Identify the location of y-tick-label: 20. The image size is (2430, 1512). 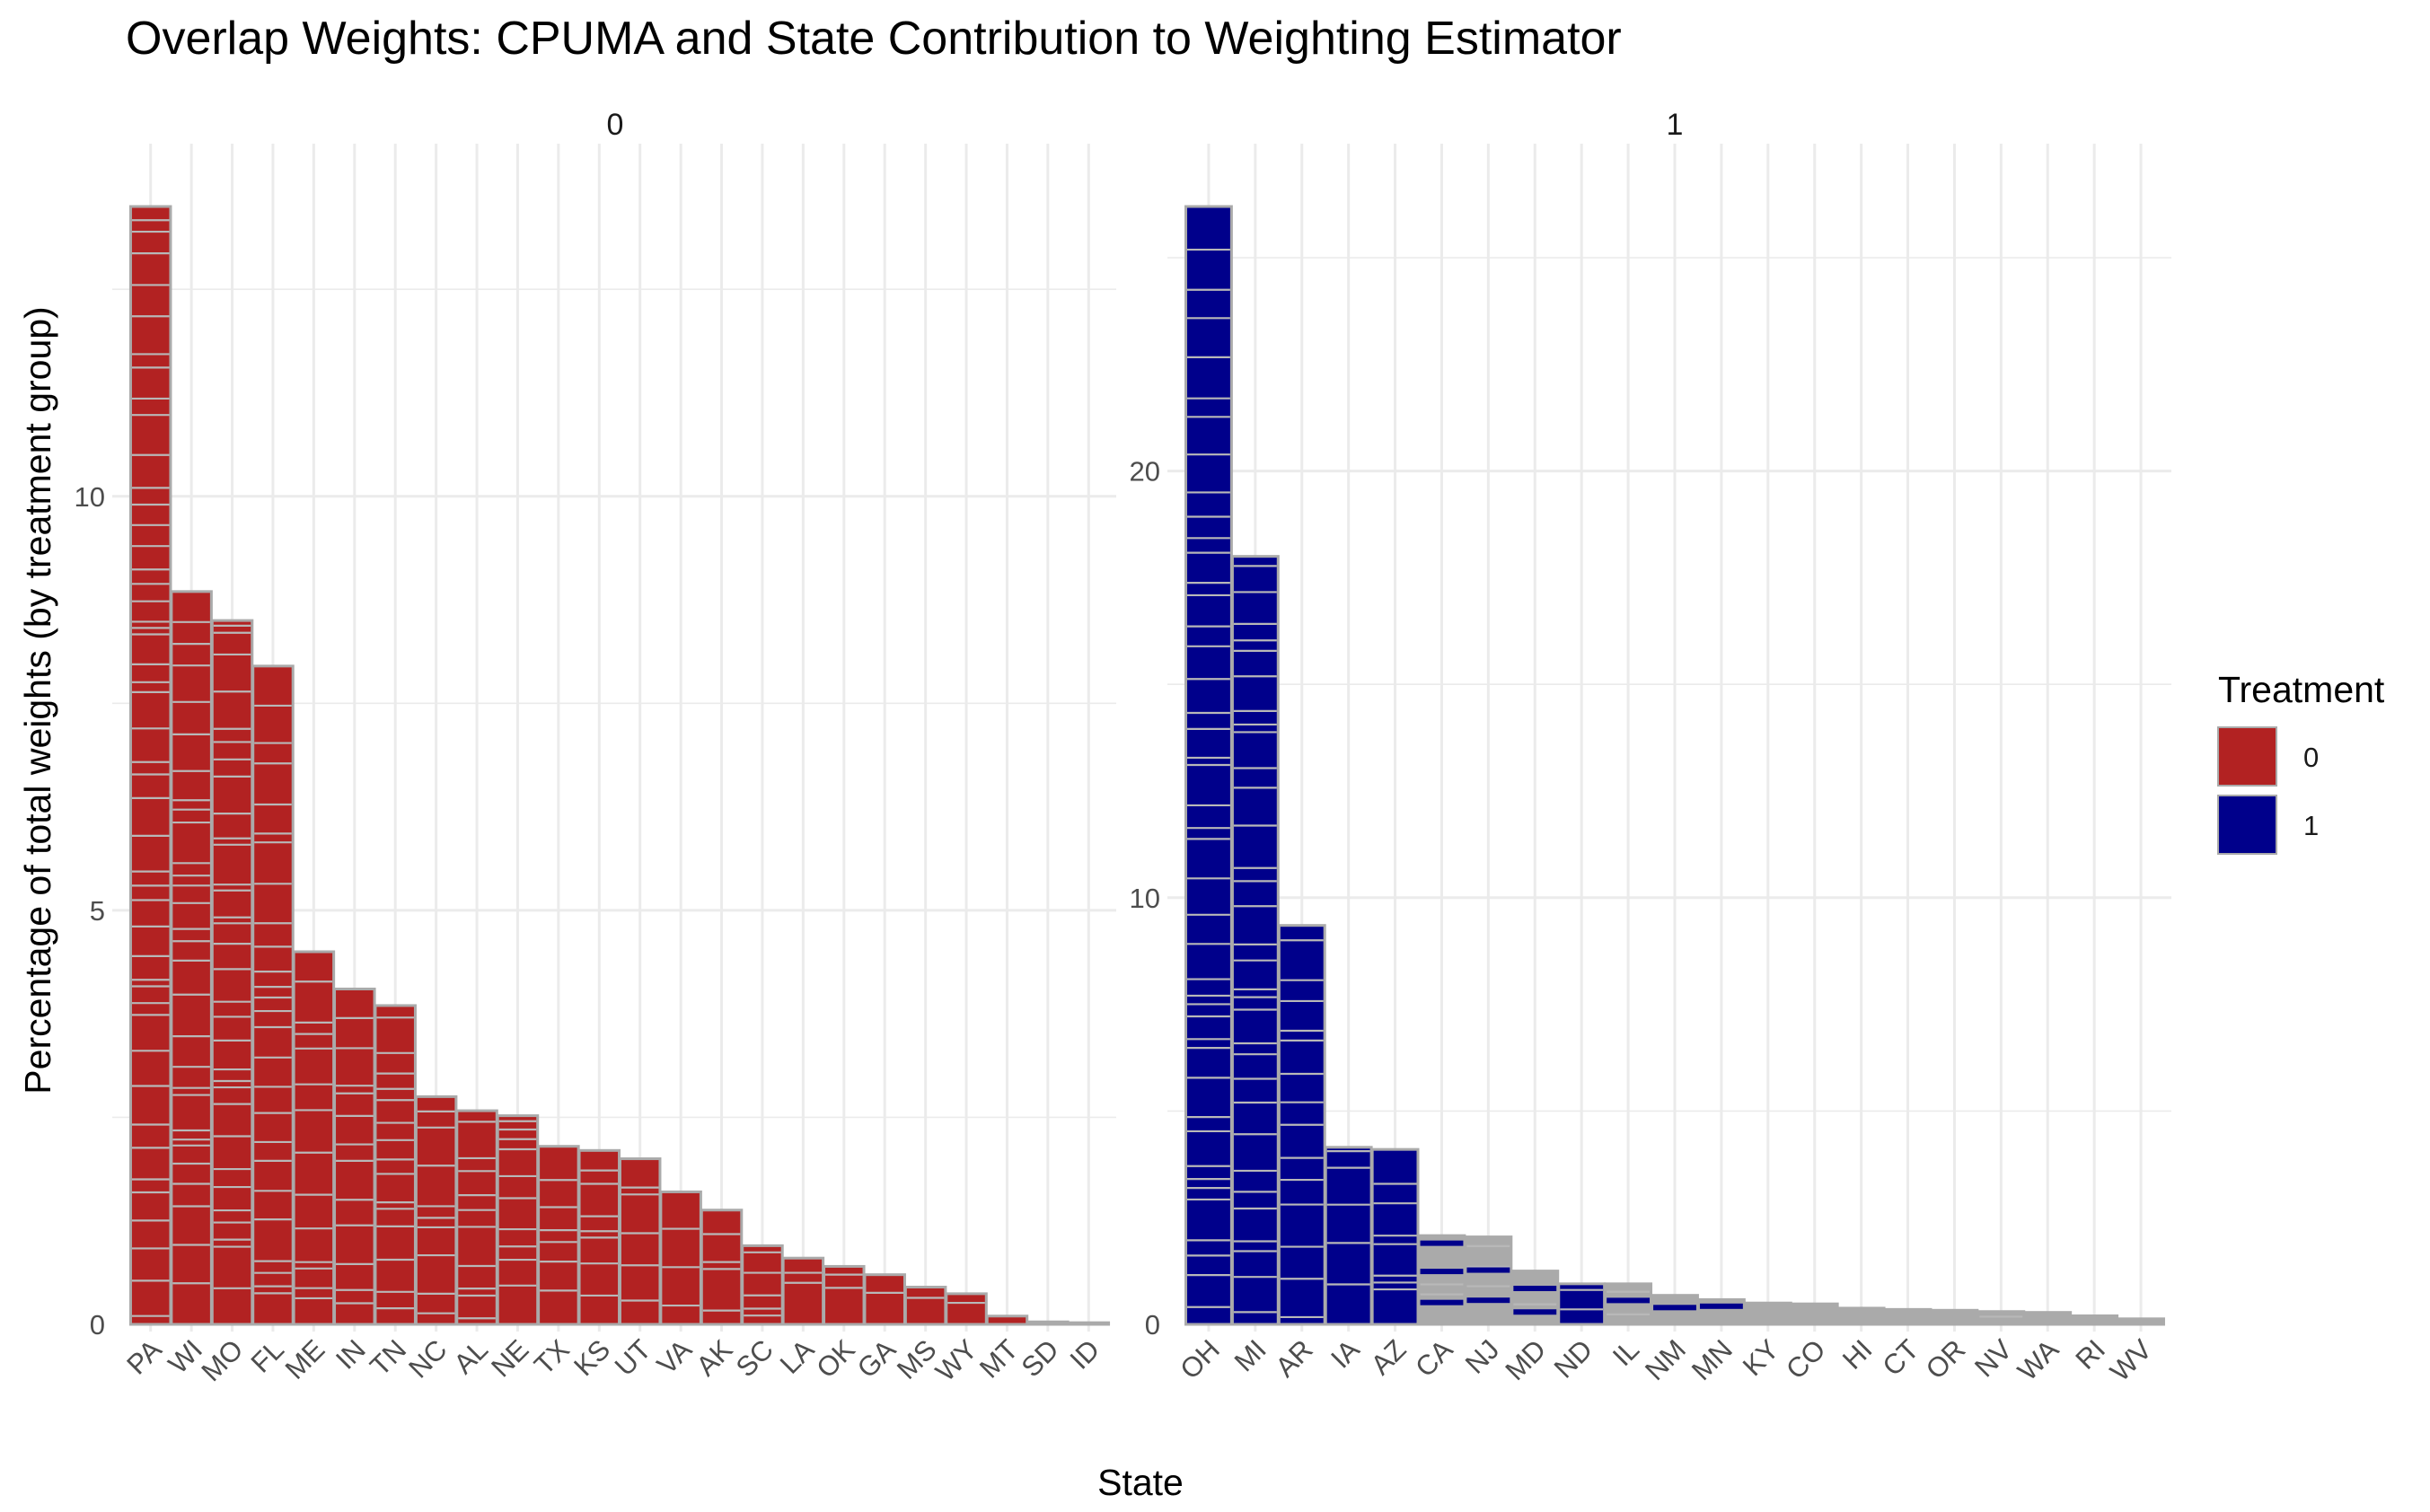
(1145, 472).